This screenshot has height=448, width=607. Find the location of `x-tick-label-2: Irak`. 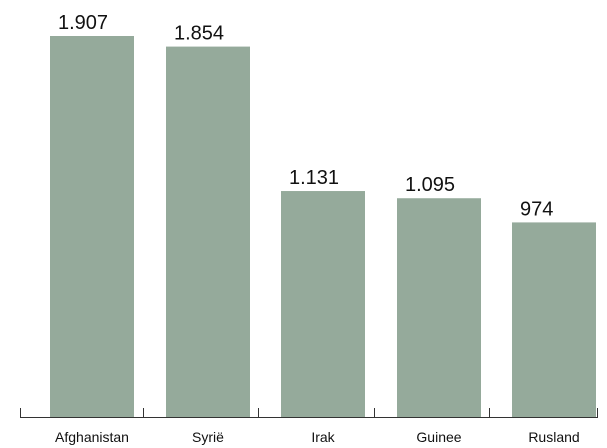

x-tick-label-2: Irak is located at coordinates (323, 437).